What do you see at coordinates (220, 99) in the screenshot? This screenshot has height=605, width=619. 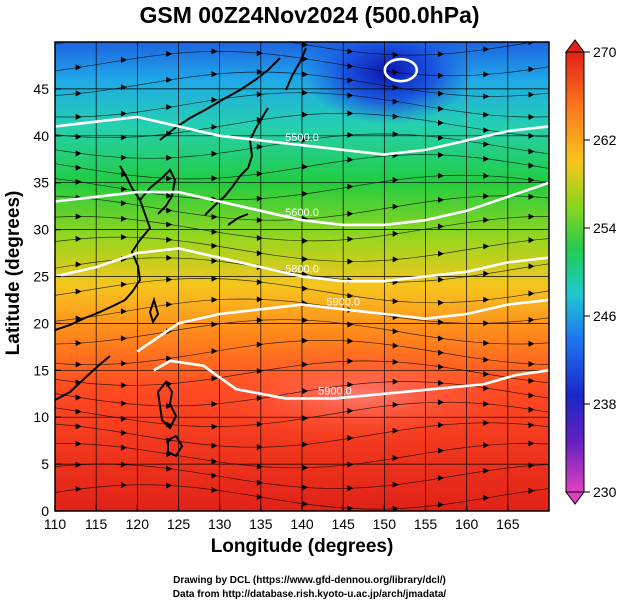 I see `coastline-manchuria` at bounding box center [220, 99].